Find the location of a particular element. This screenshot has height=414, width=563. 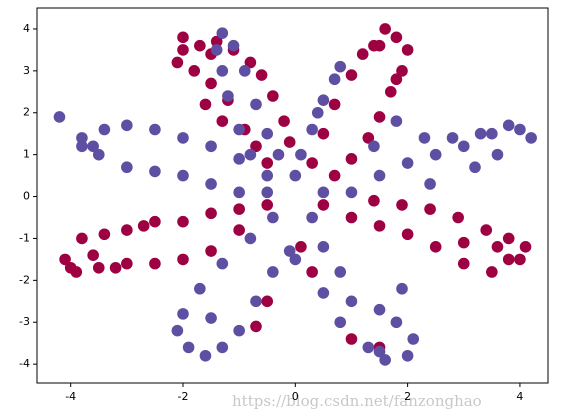

y-tick-label: -2 is located at coordinates (24, 279).